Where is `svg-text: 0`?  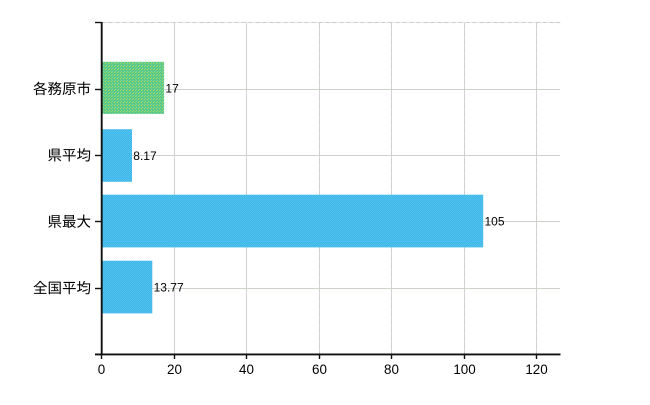 svg-text: 0 is located at coordinates (101, 369).